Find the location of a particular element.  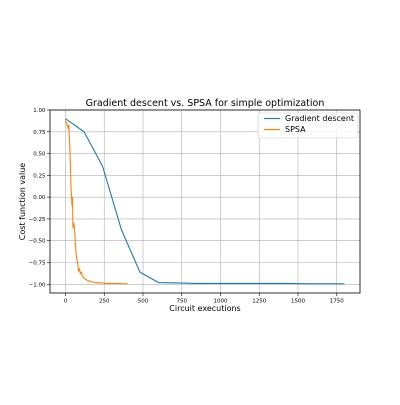

x-tick-label: 1250 is located at coordinates (259, 302).